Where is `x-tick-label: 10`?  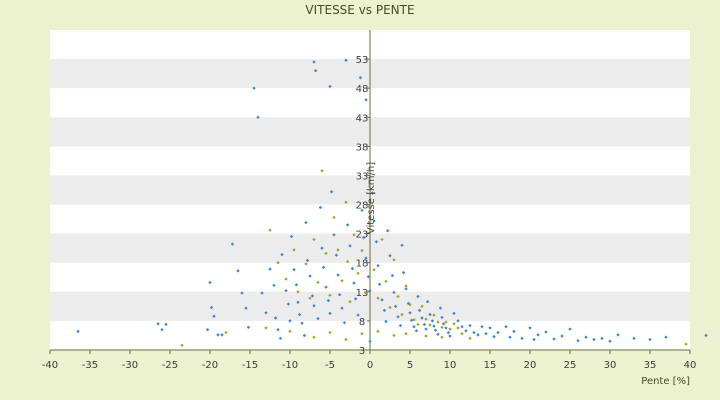
x-tick-label: 10 is located at coordinates (450, 365).